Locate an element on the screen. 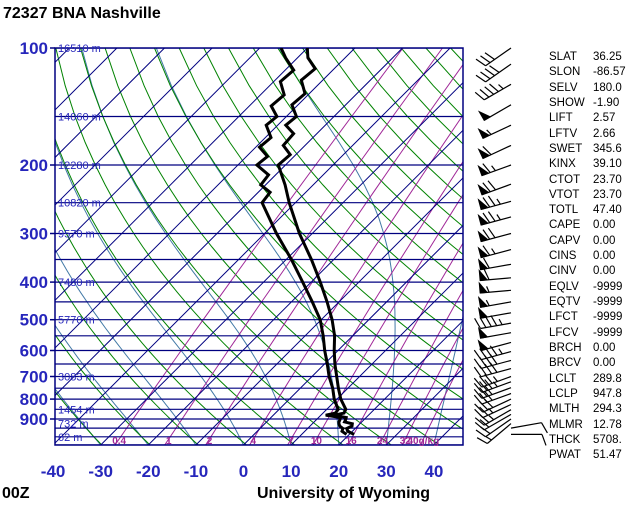  svg-text: 400 is located at coordinates (34, 282).